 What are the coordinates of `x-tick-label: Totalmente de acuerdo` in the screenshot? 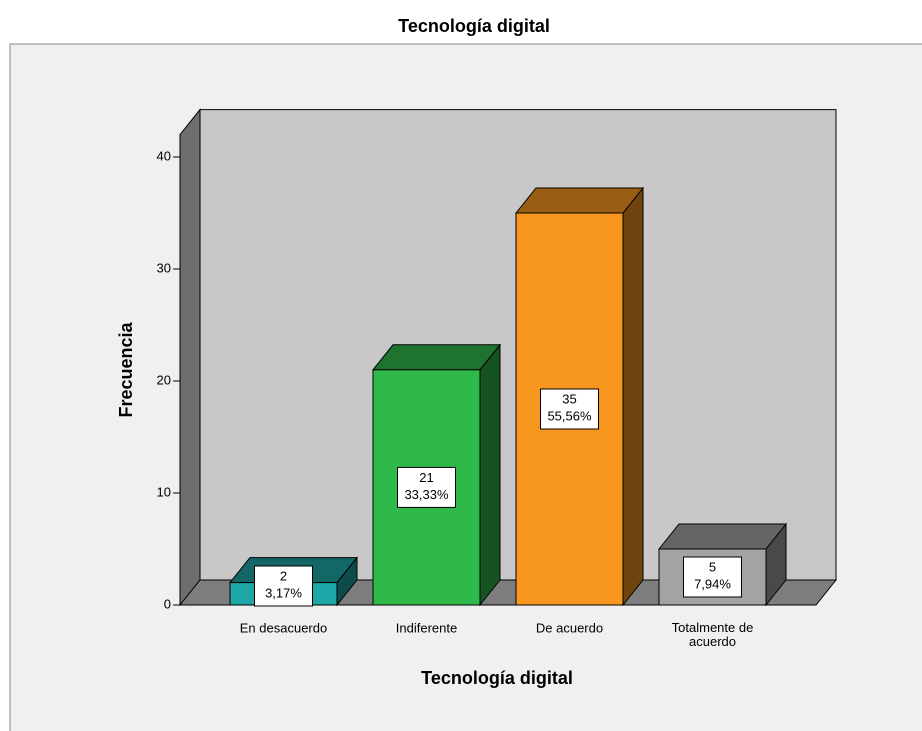 It's located at (713, 634).